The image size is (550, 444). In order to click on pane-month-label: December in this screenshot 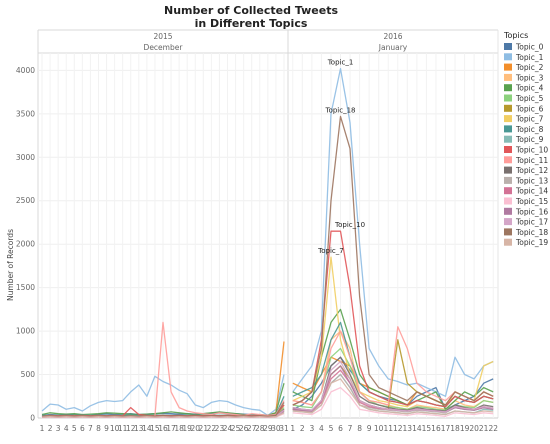, I will do `click(164, 47)`.